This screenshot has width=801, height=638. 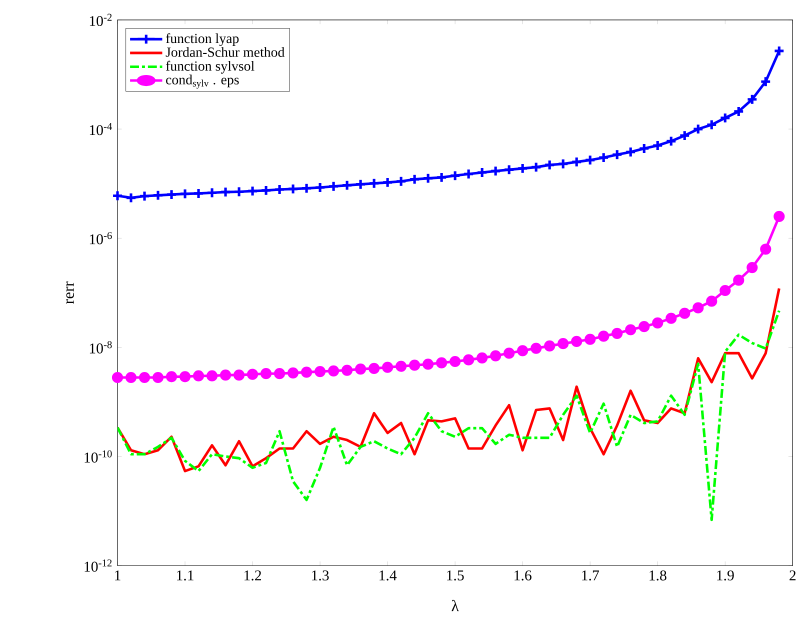 I want to click on y-tick-label: 10$^{-10}$, so click(x=98, y=456).